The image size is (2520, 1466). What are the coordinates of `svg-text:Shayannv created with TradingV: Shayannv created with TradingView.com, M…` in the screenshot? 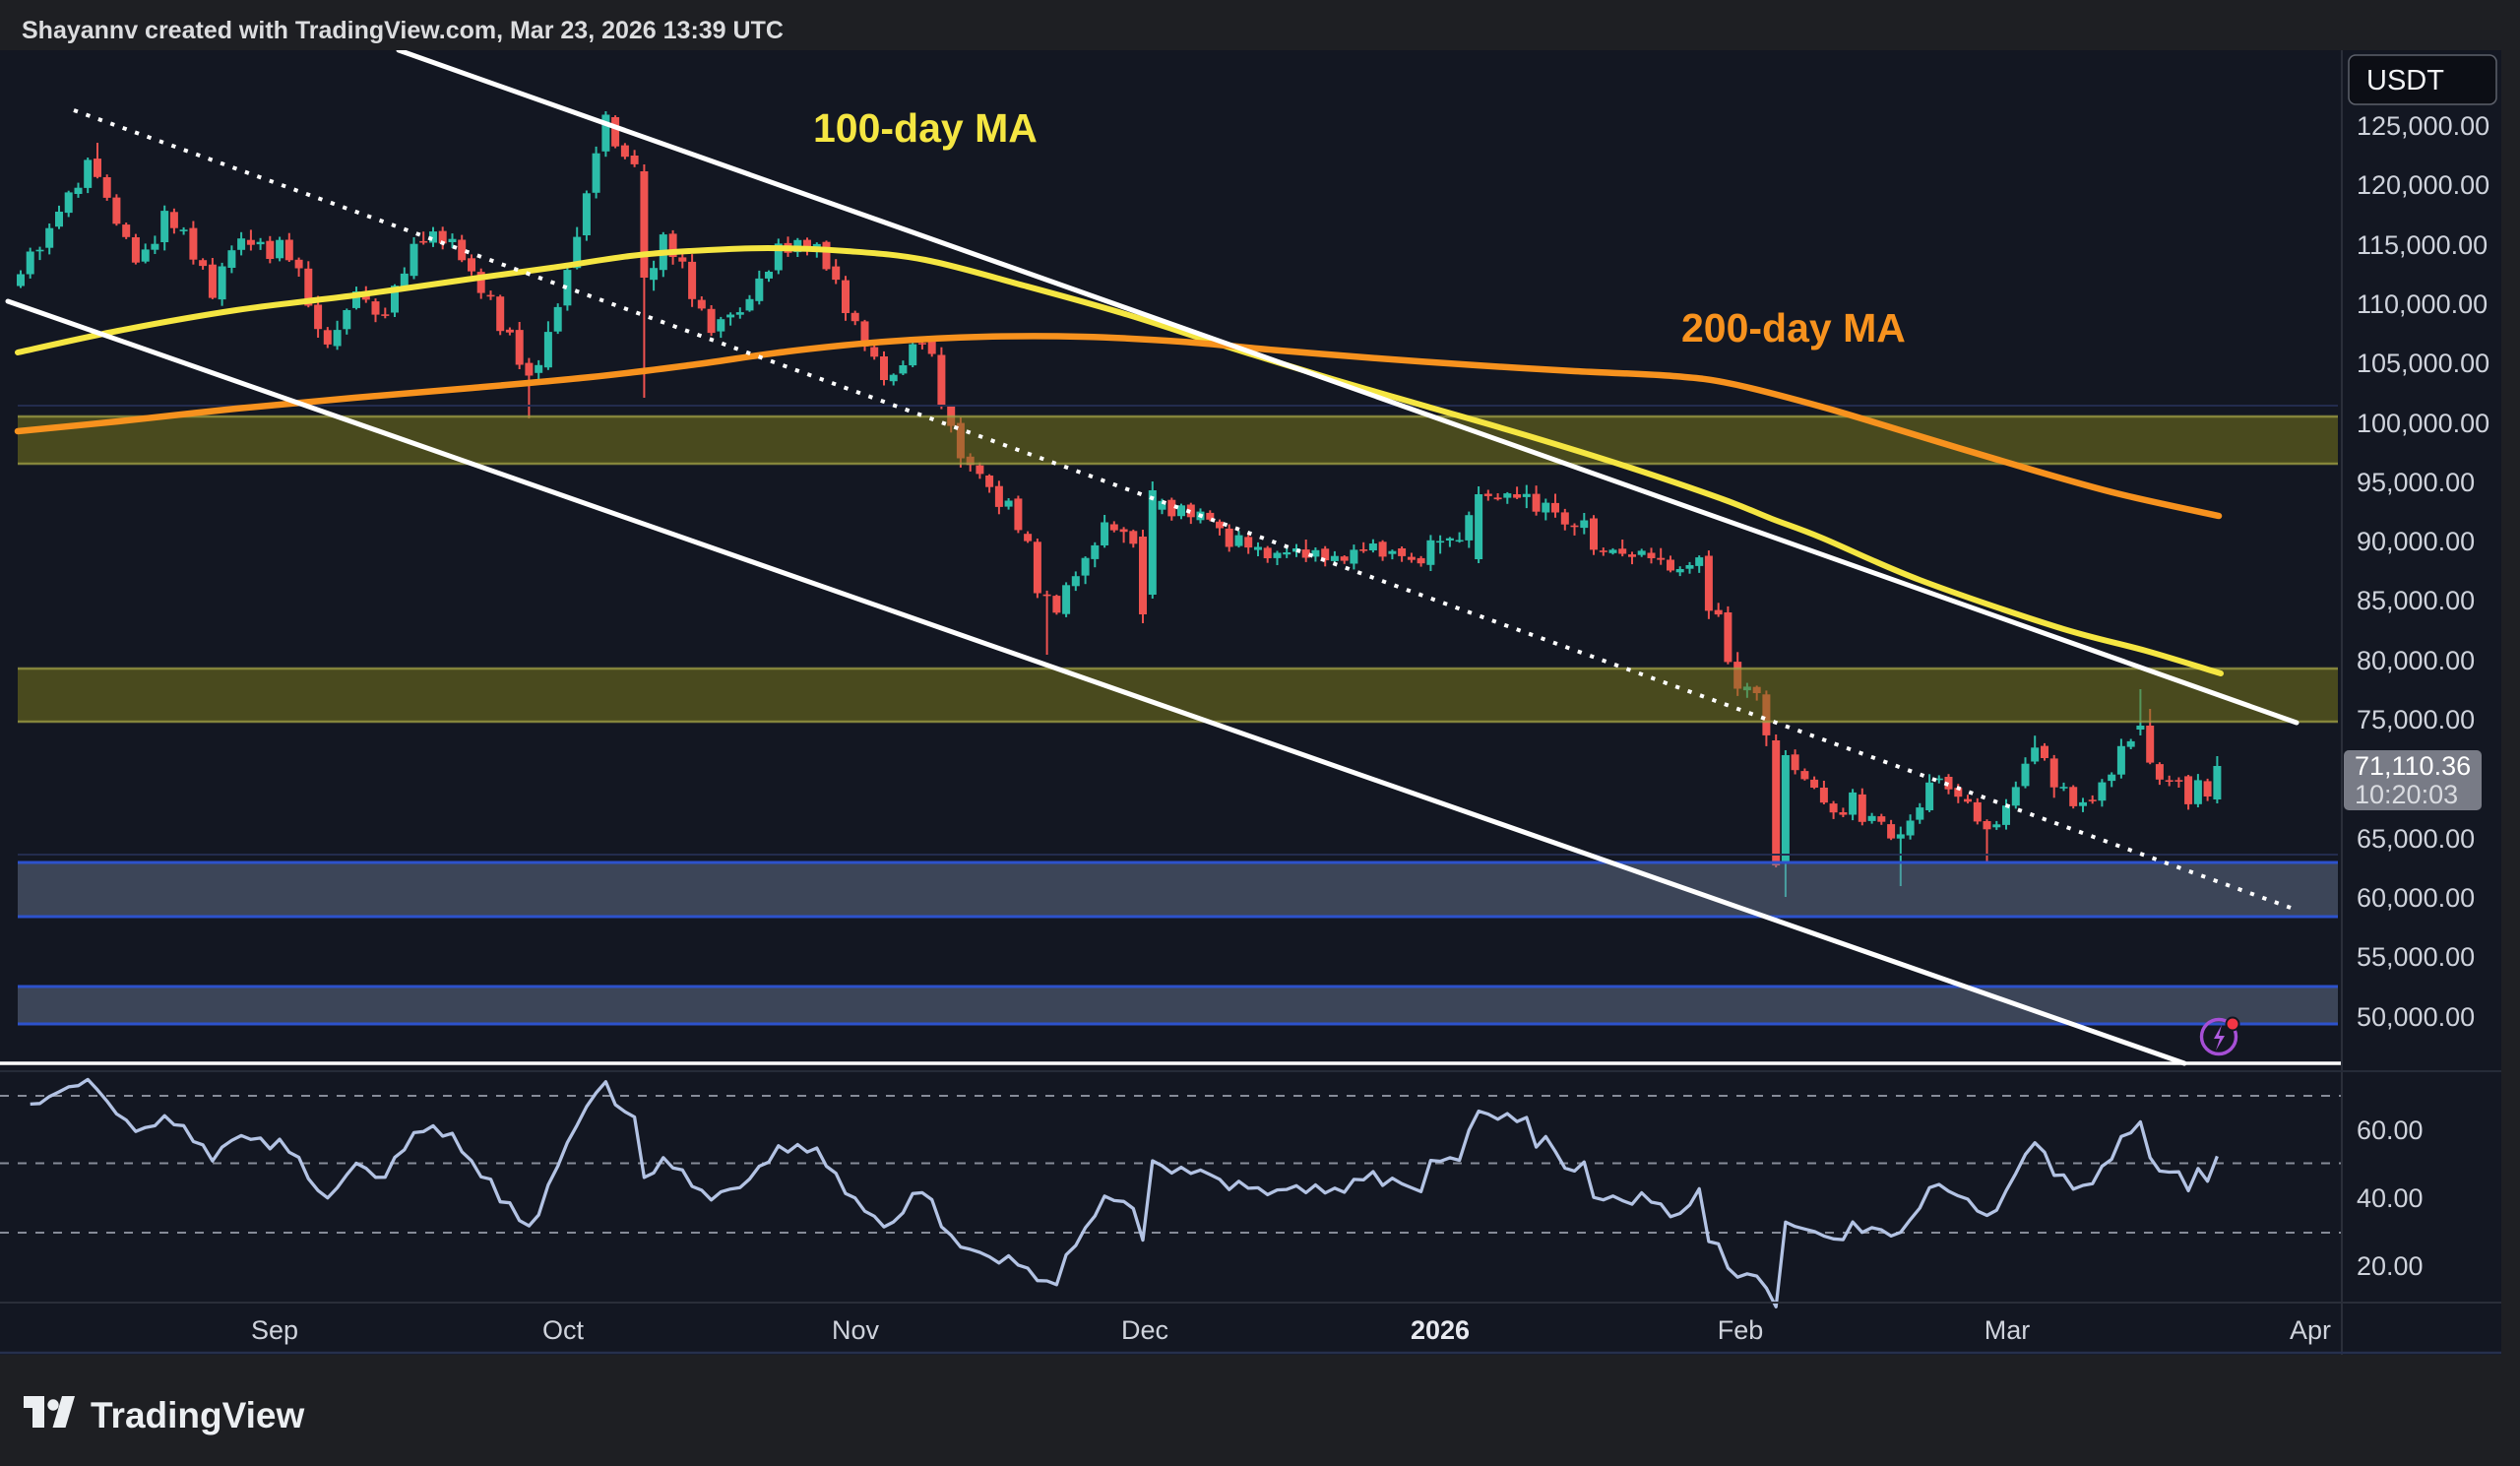 It's located at (403, 31).